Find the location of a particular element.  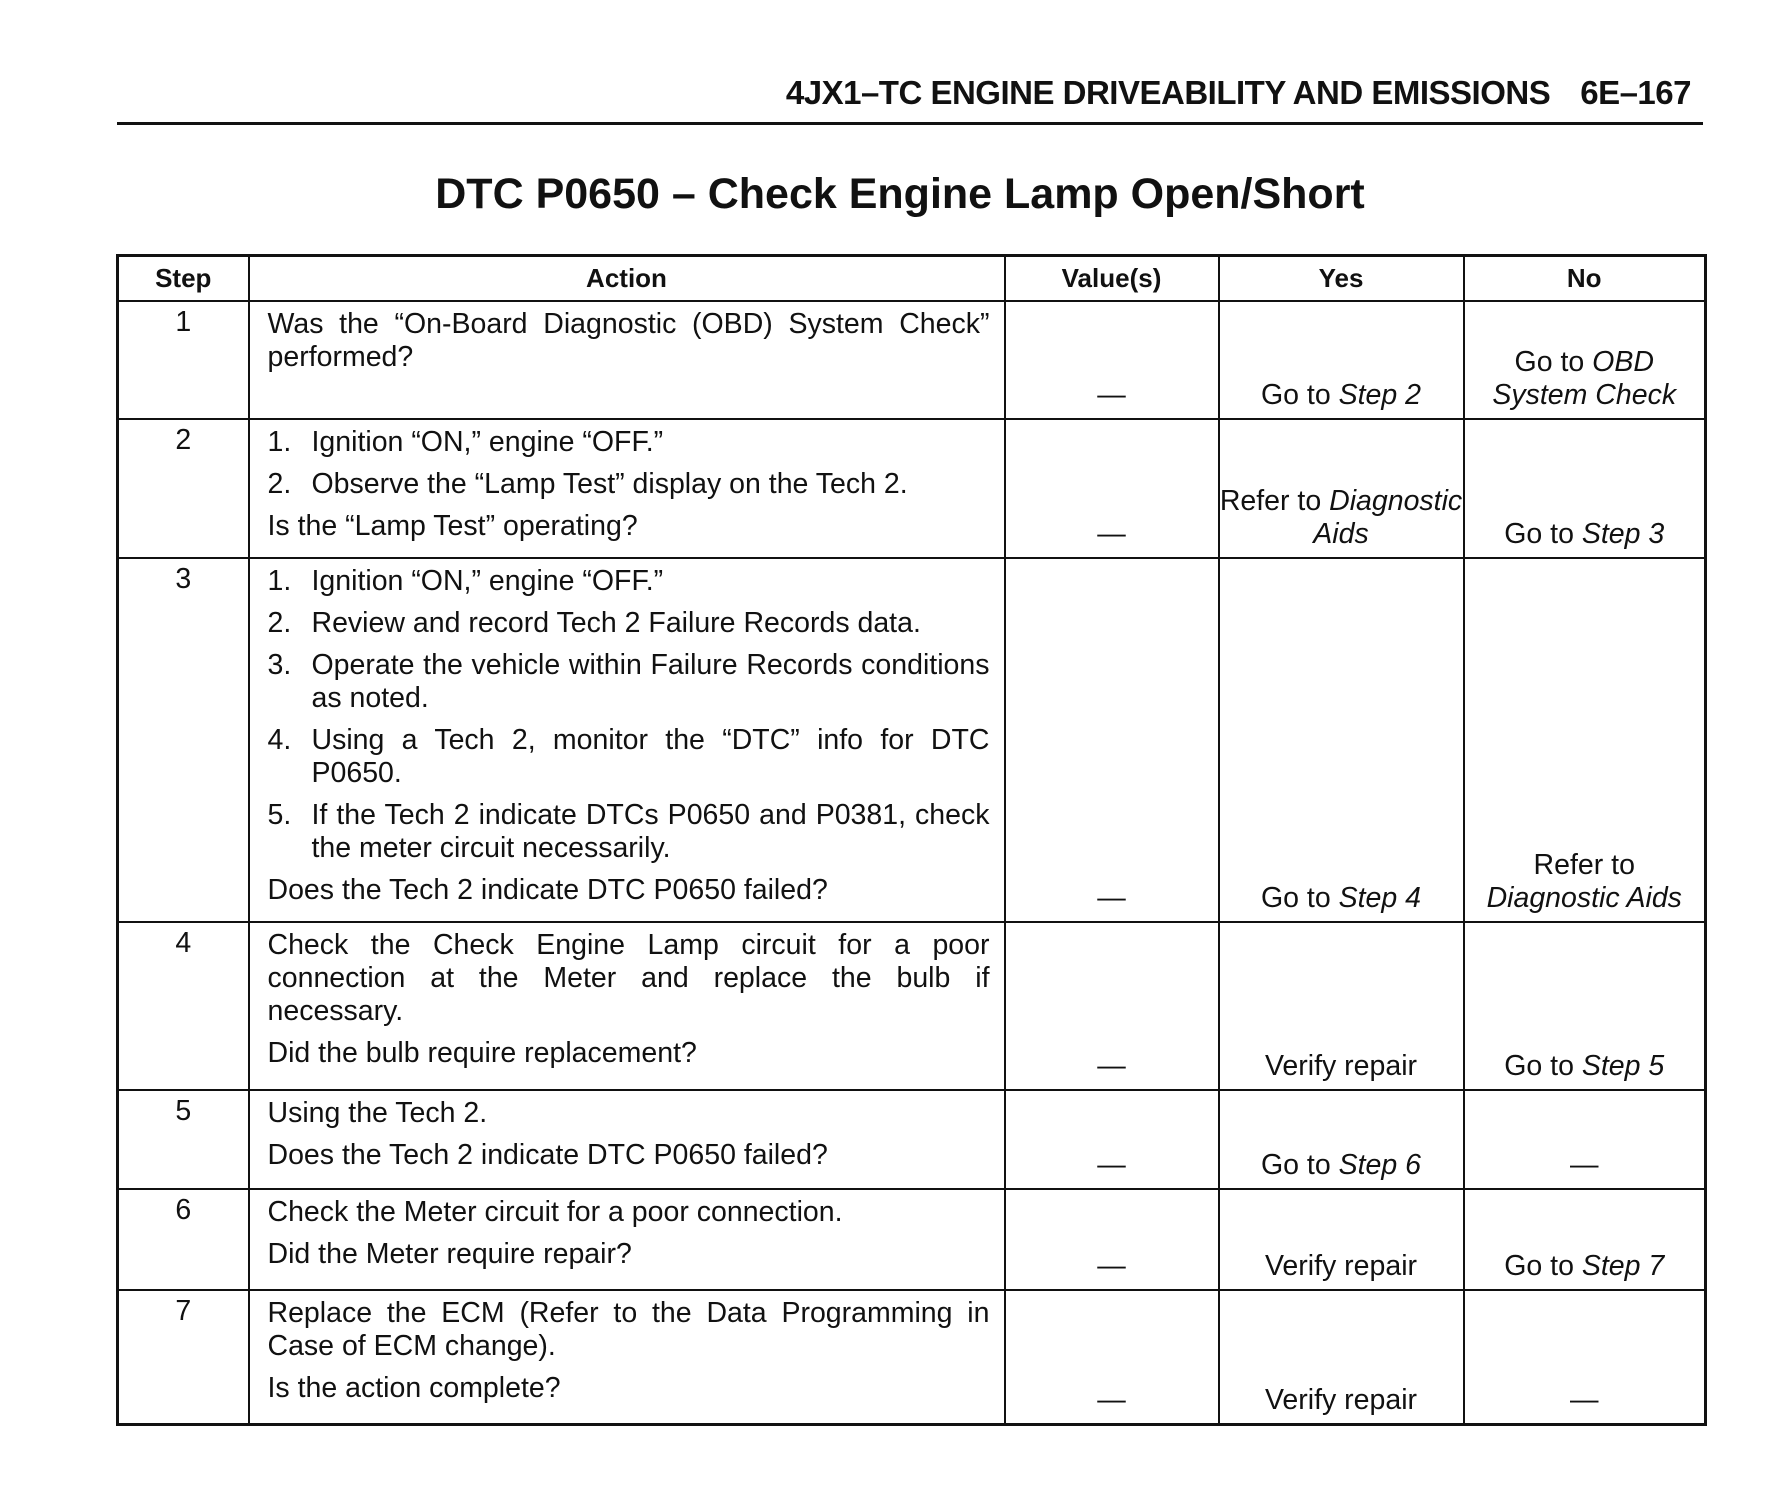

no-cell: Go to Step 7 is located at coordinates (1584, 1239).